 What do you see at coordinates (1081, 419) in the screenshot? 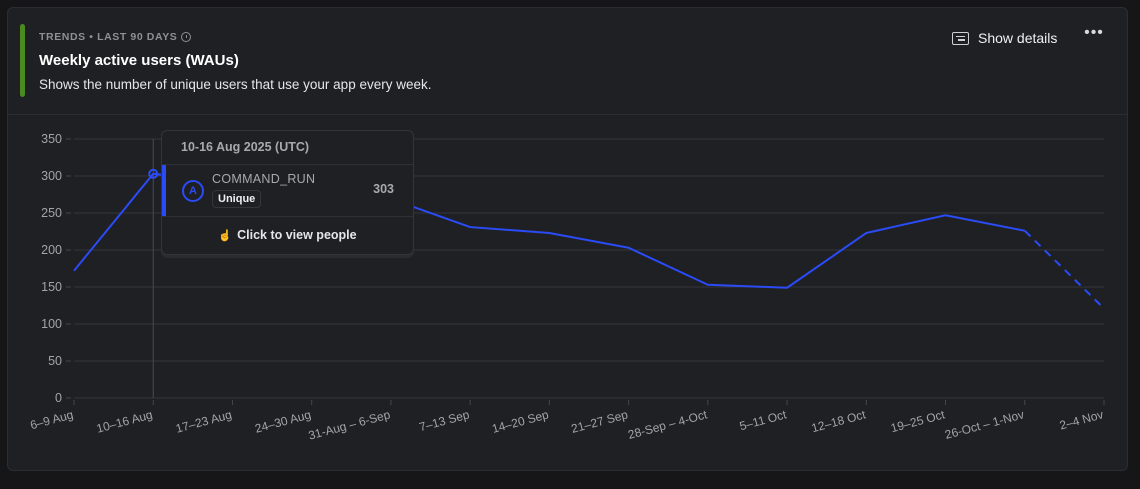
I see `x-tick-label: 2–4 Nov` at bounding box center [1081, 419].